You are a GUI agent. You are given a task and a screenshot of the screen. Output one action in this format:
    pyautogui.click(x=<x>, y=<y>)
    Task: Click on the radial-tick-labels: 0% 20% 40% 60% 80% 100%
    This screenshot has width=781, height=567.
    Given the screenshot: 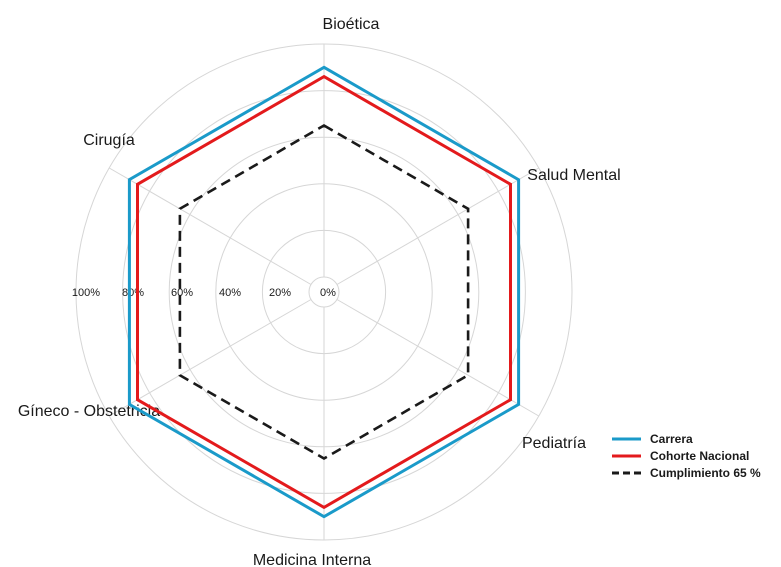 What is the action you would take?
    pyautogui.click(x=204, y=293)
    